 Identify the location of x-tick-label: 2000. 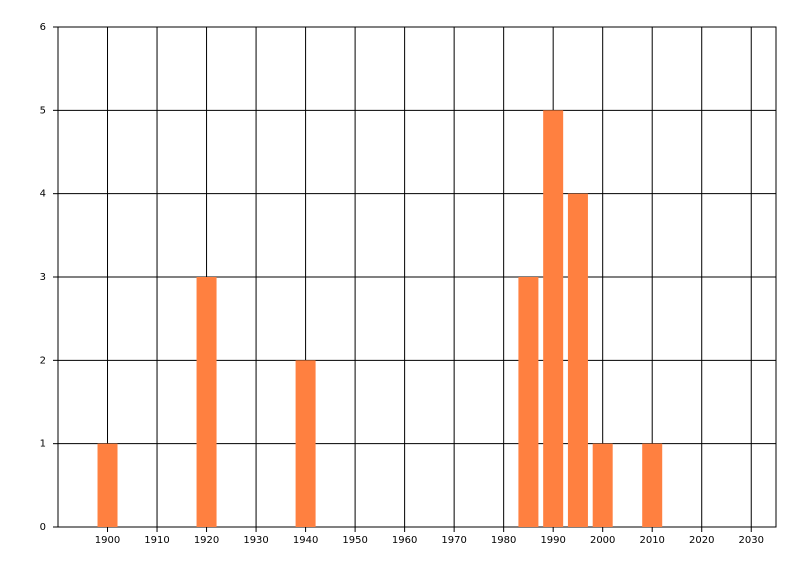
(602, 540).